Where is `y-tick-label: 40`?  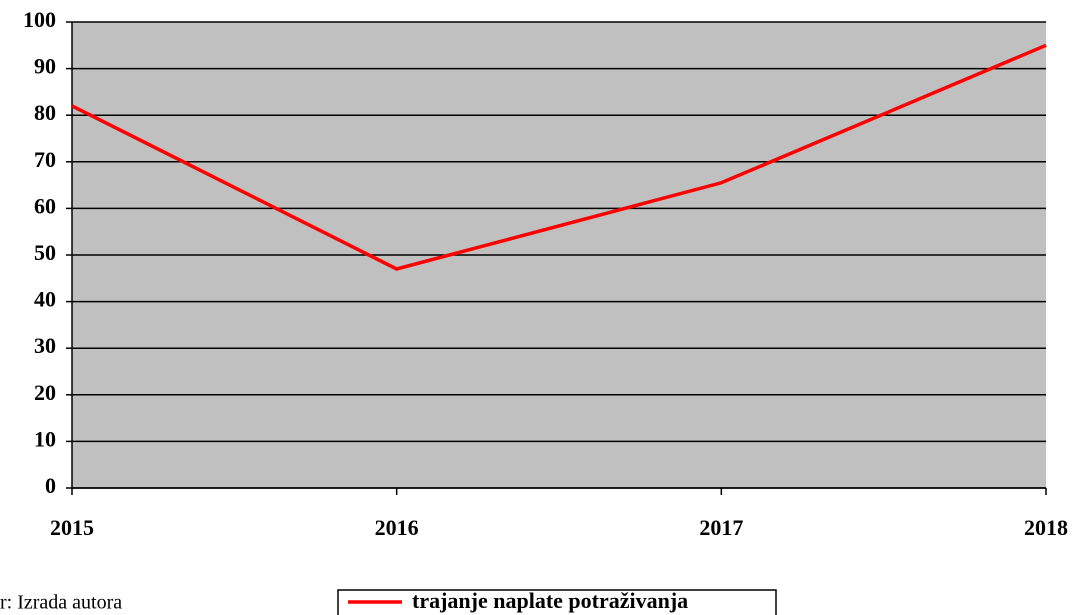 y-tick-label: 40 is located at coordinates (45, 299).